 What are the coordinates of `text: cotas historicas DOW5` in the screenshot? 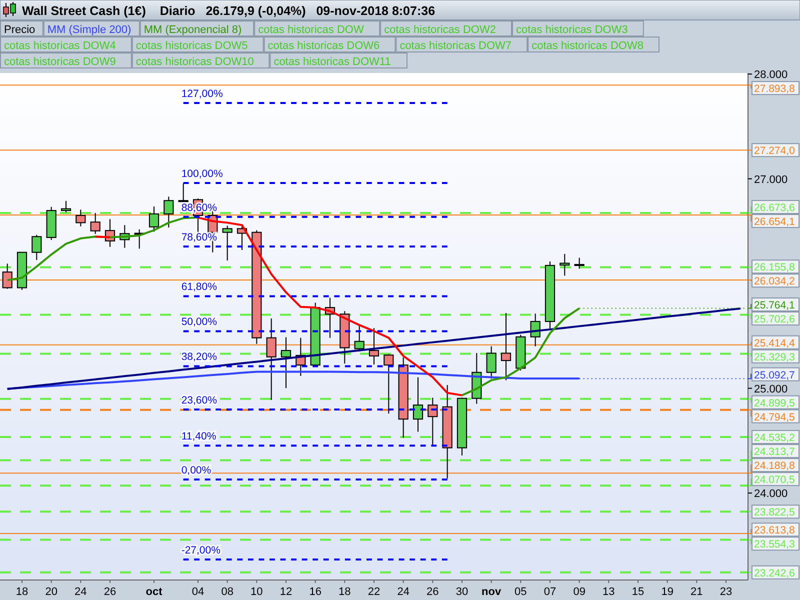 It's located at (192, 46).